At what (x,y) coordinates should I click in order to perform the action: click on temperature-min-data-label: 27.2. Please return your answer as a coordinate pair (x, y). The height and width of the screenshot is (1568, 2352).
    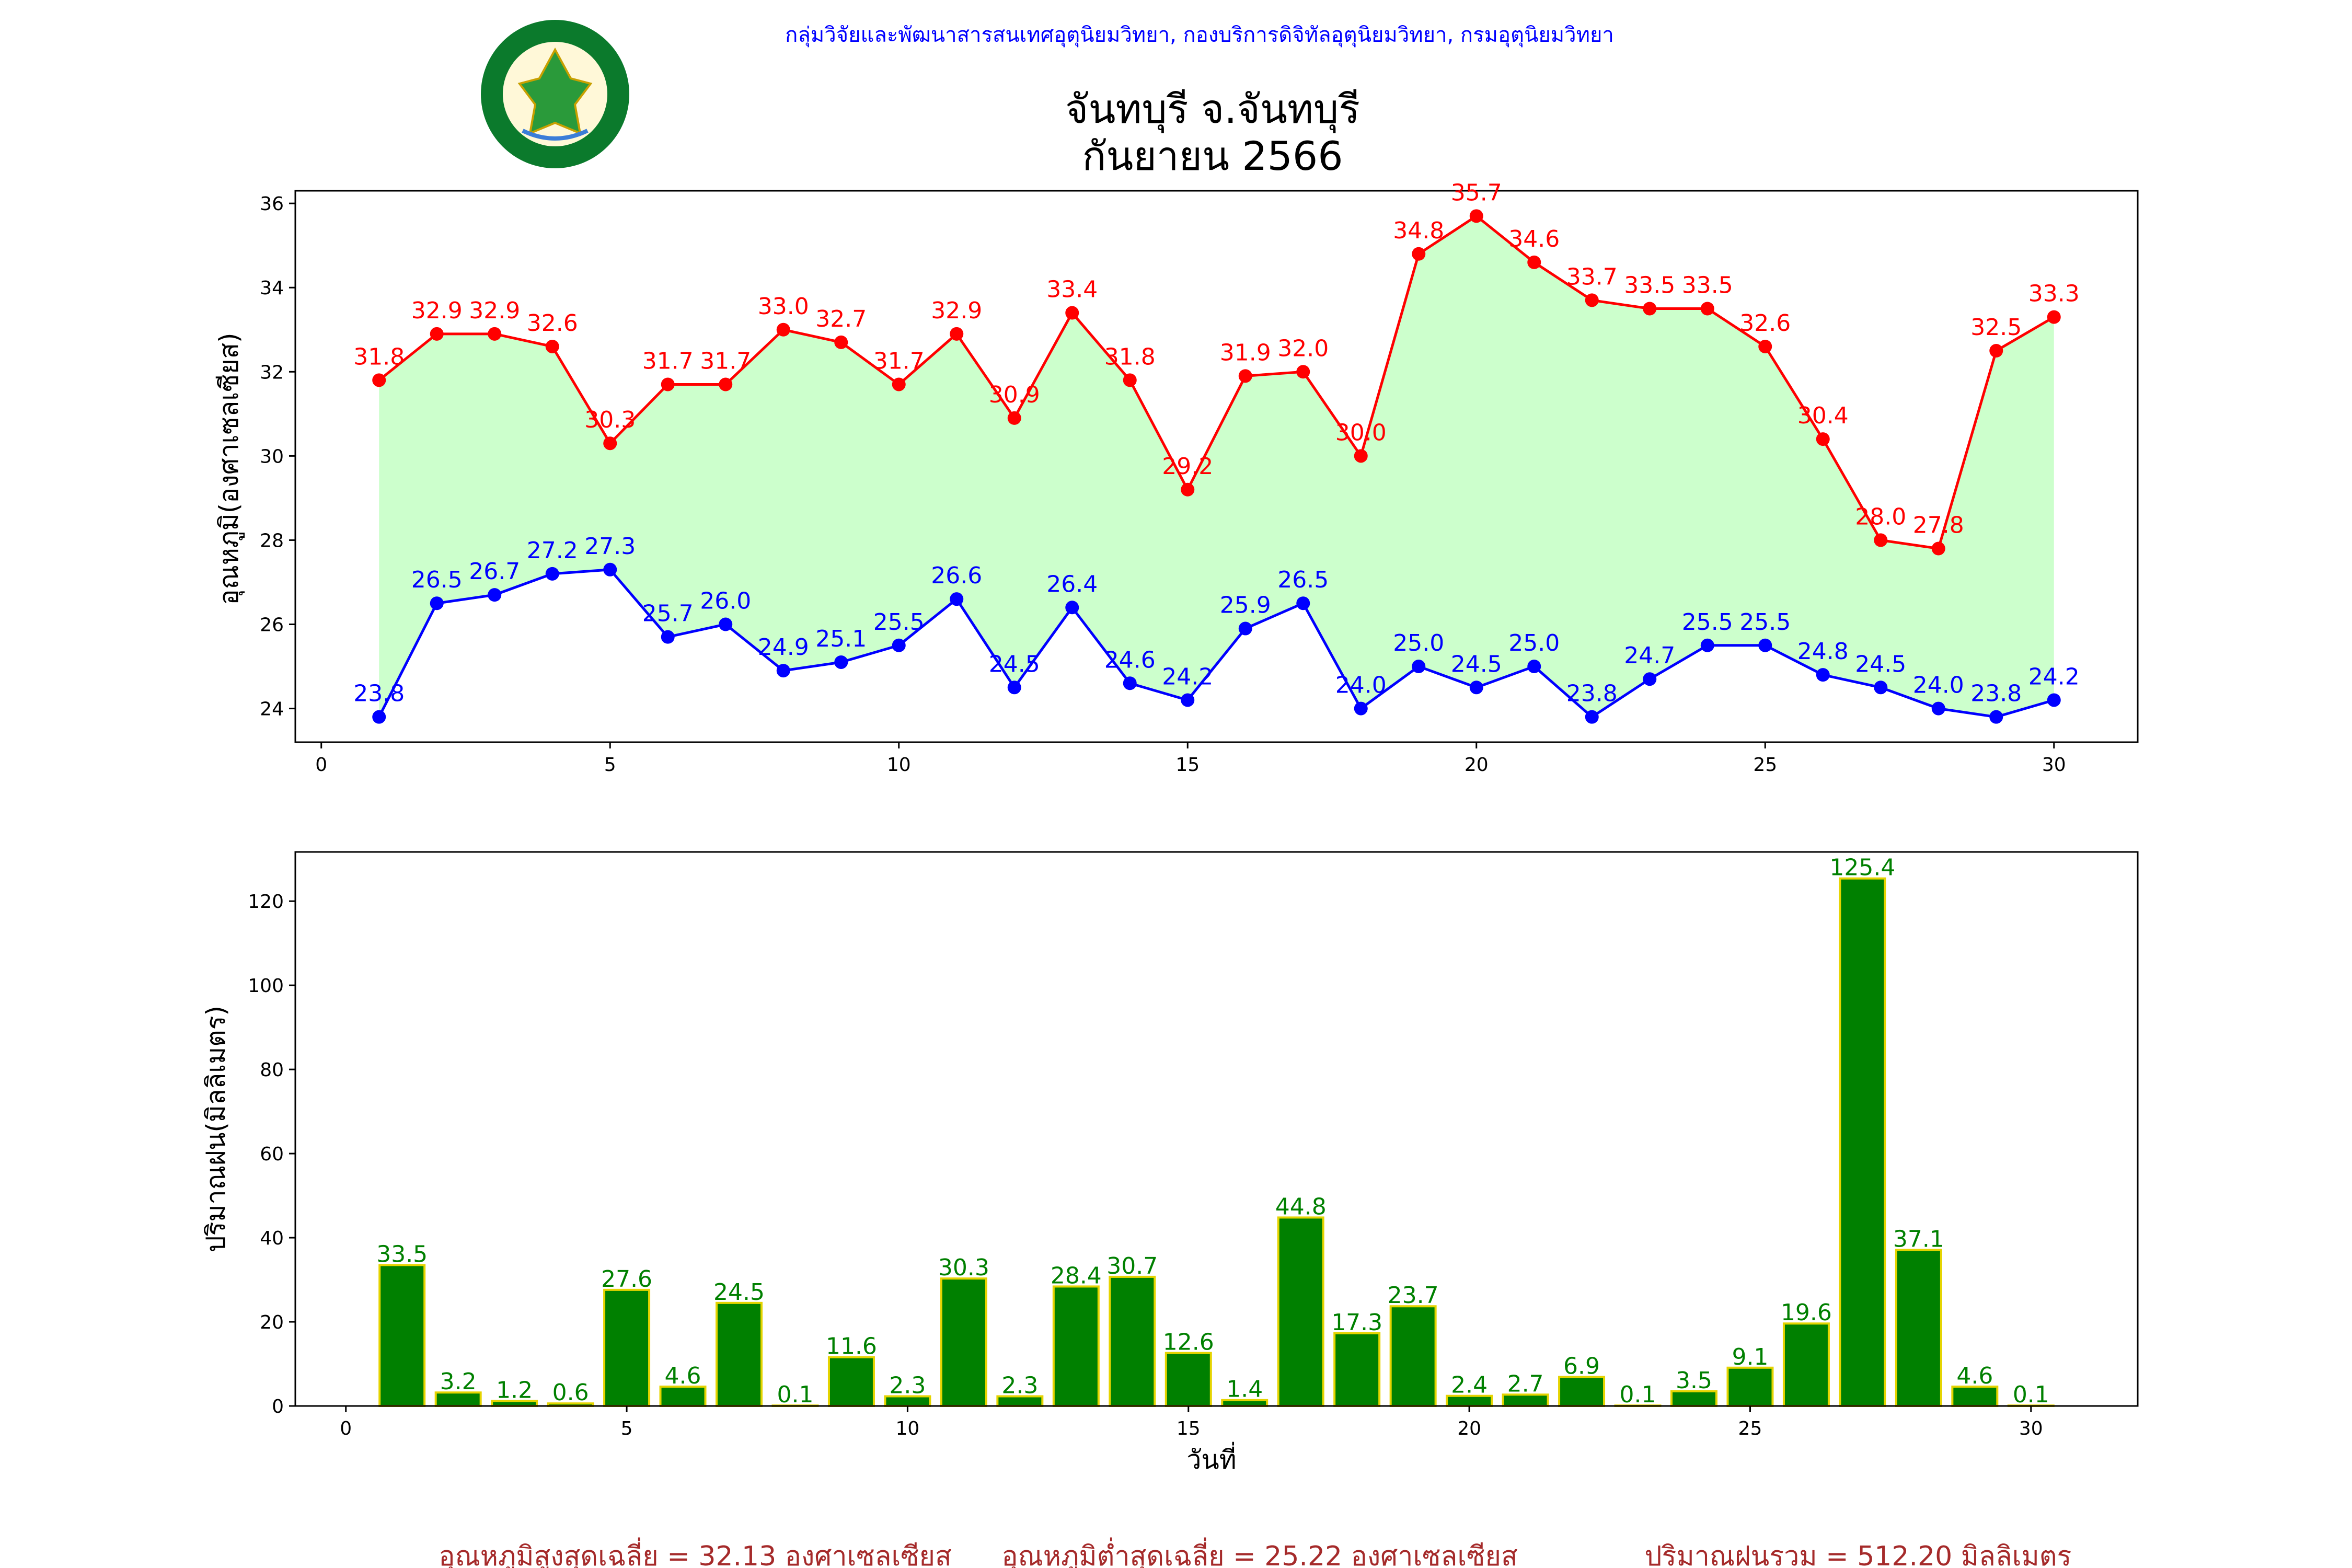
    Looking at the image, I should click on (552, 550).